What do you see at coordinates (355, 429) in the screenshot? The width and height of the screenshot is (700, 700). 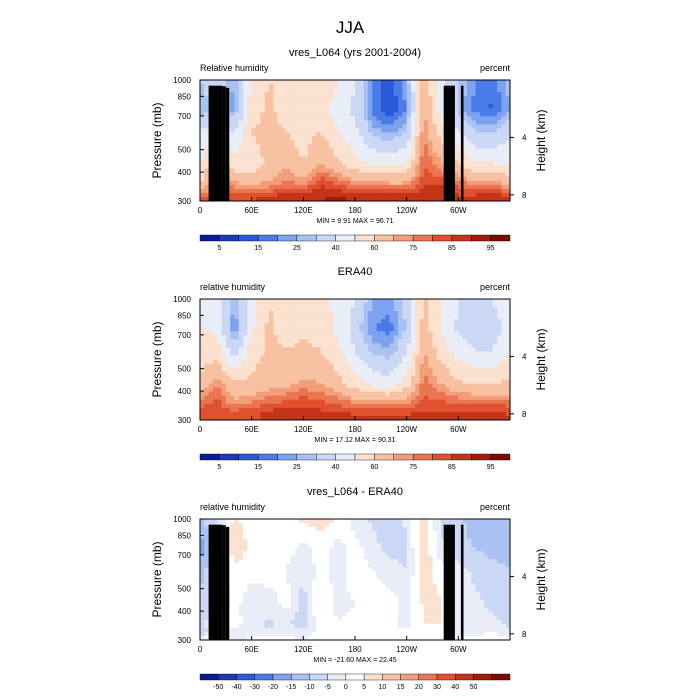 I see `x-tick-label: 180` at bounding box center [355, 429].